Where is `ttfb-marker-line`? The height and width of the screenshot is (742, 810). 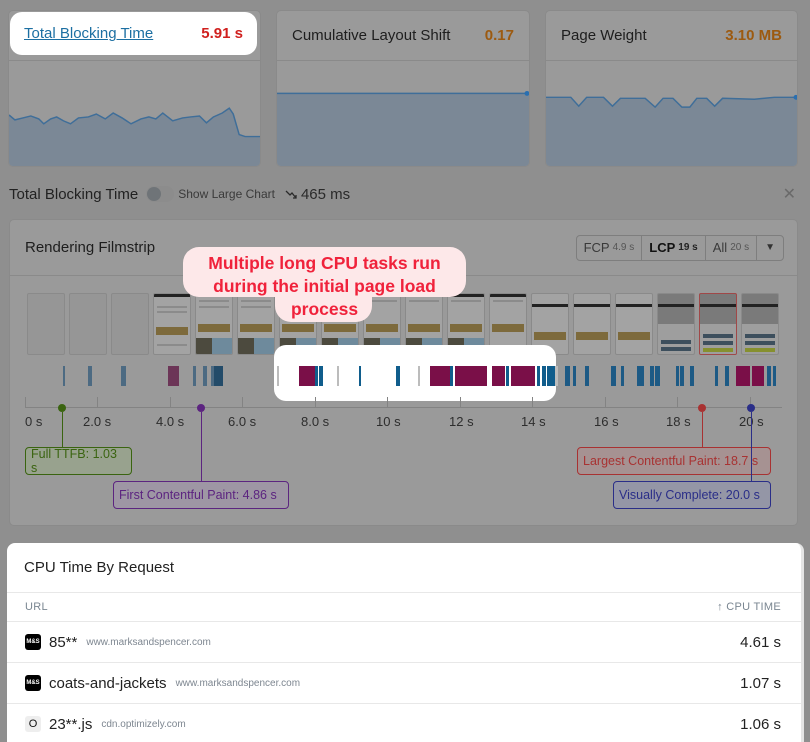
ttfb-marker-line is located at coordinates (62, 429).